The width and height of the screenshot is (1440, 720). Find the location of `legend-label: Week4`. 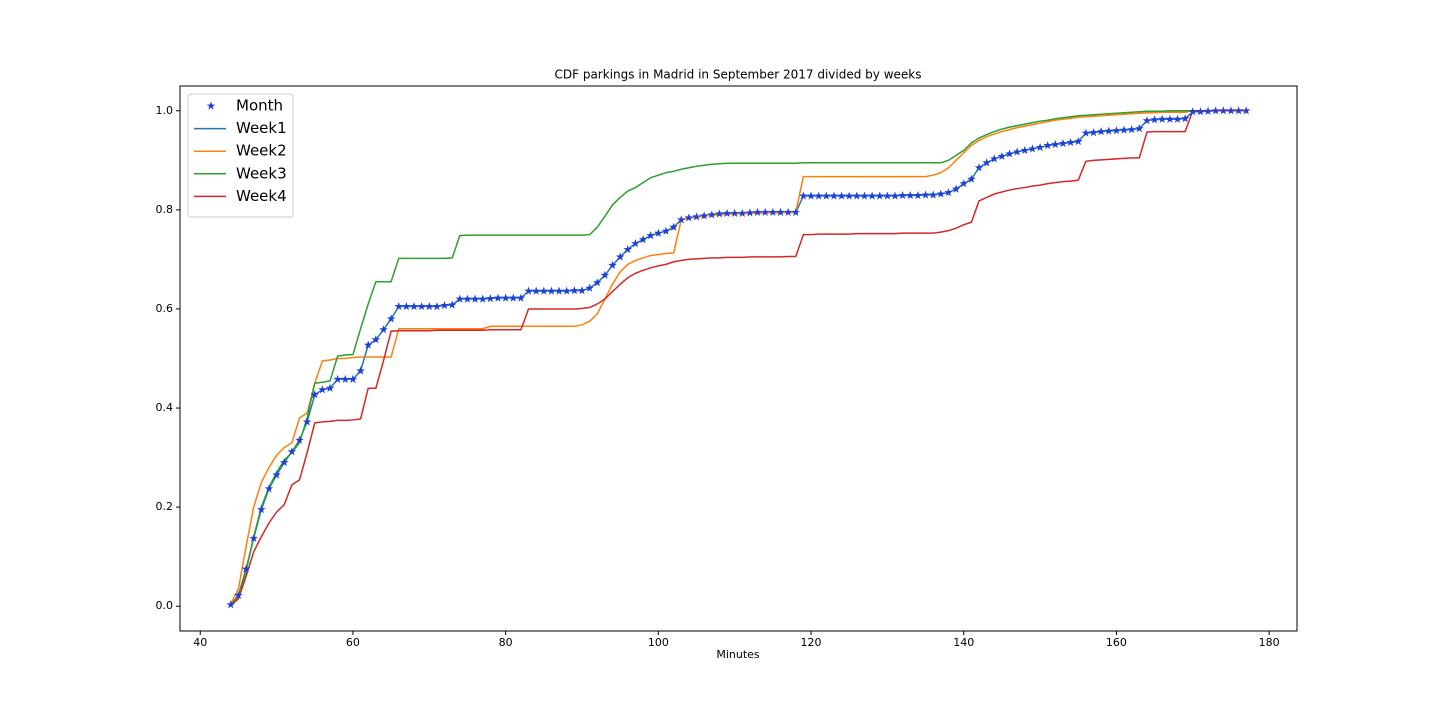

legend-label: Week4 is located at coordinates (261, 196).